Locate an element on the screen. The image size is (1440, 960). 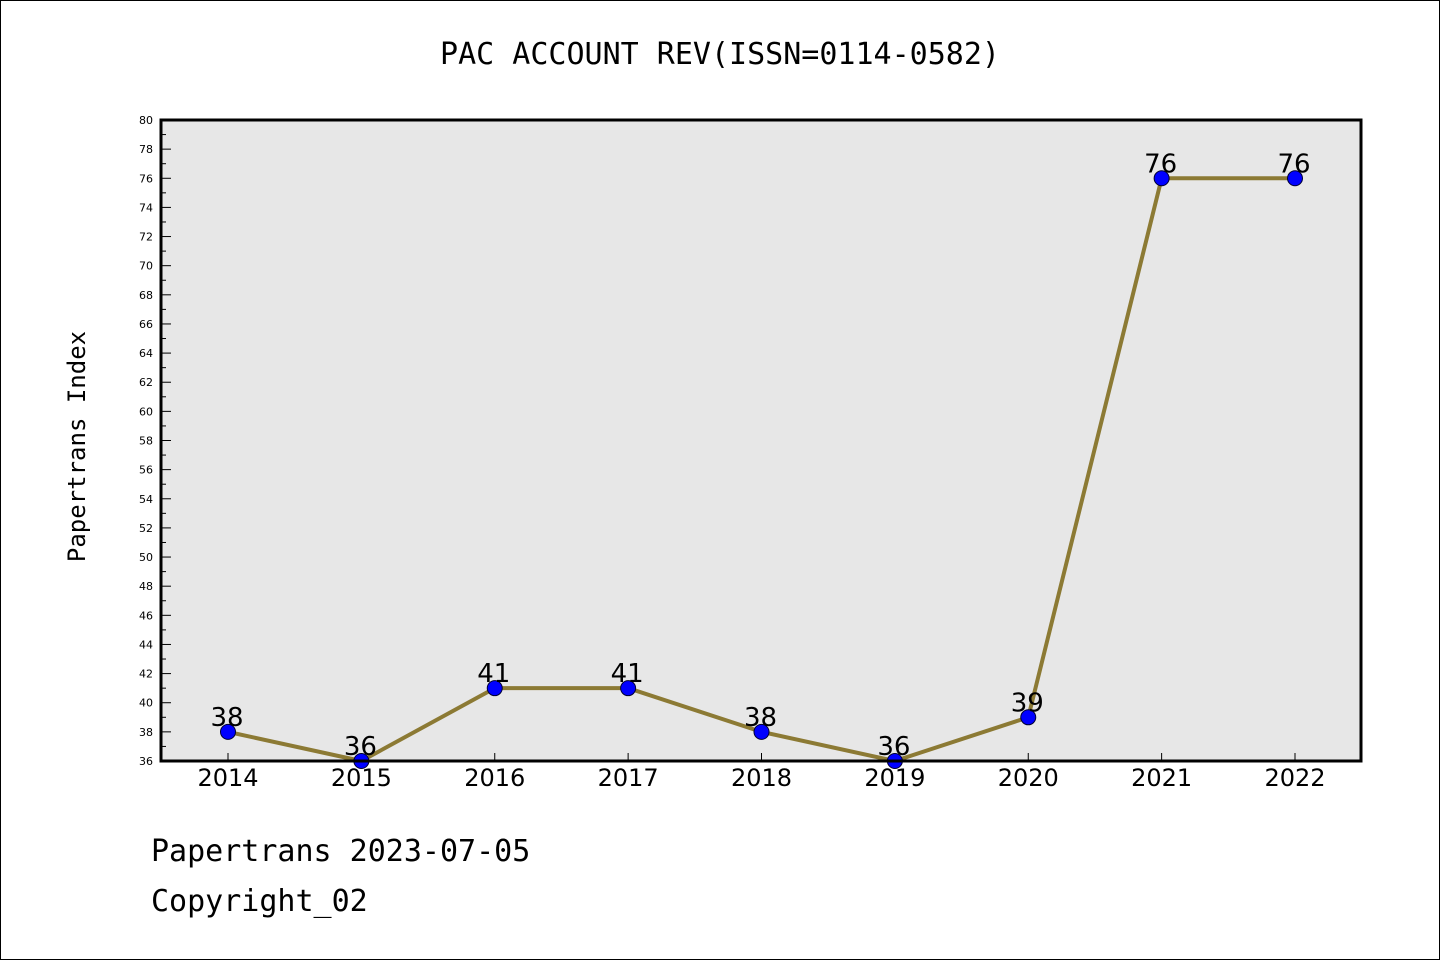
y-tick-label: 46 is located at coordinates (146, 615).